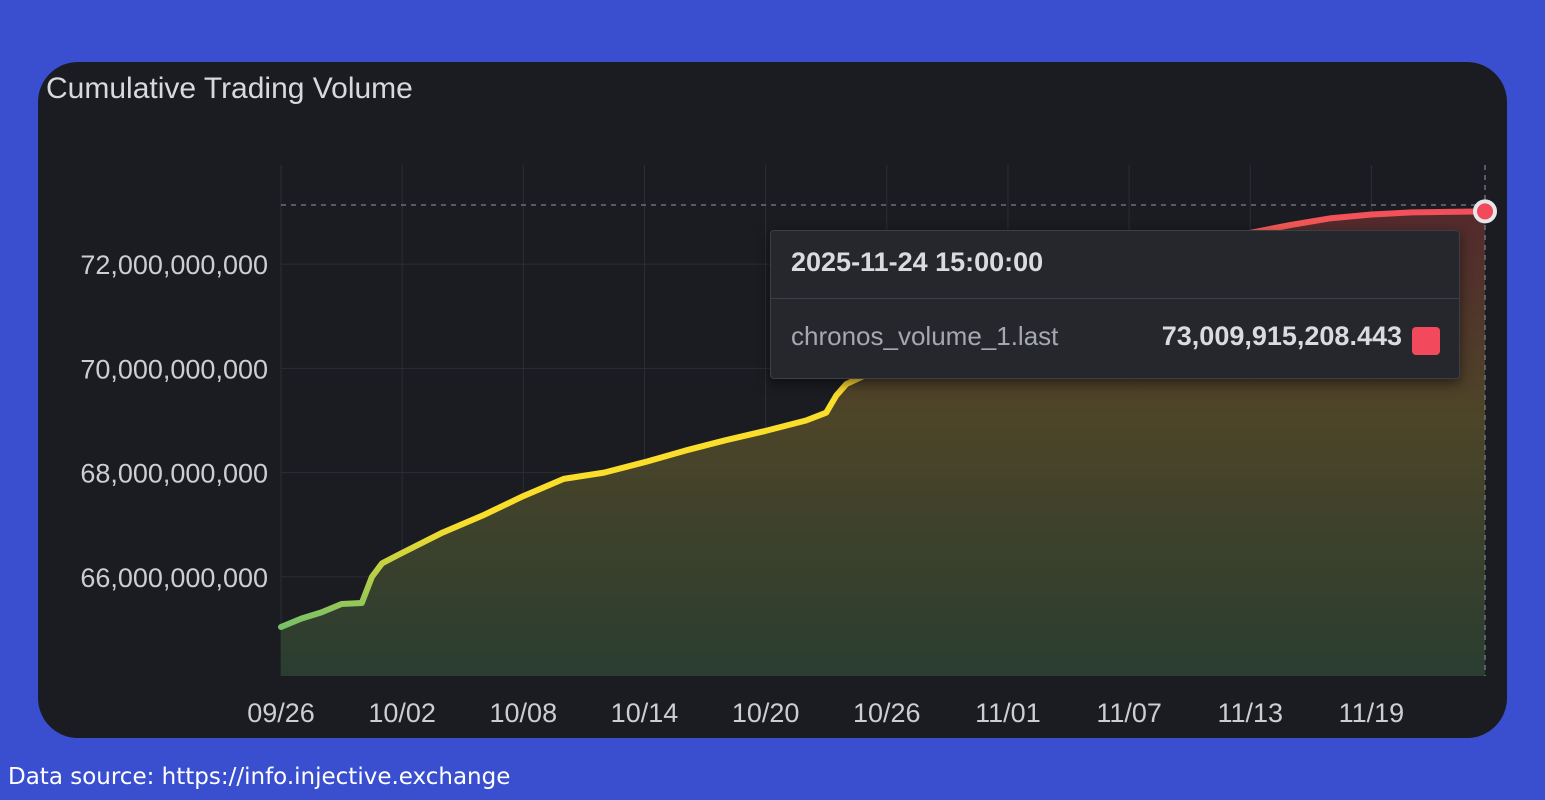 This screenshot has height=800, width=1545. What do you see at coordinates (645, 713) in the screenshot?
I see `x-tick-label: 10/14` at bounding box center [645, 713].